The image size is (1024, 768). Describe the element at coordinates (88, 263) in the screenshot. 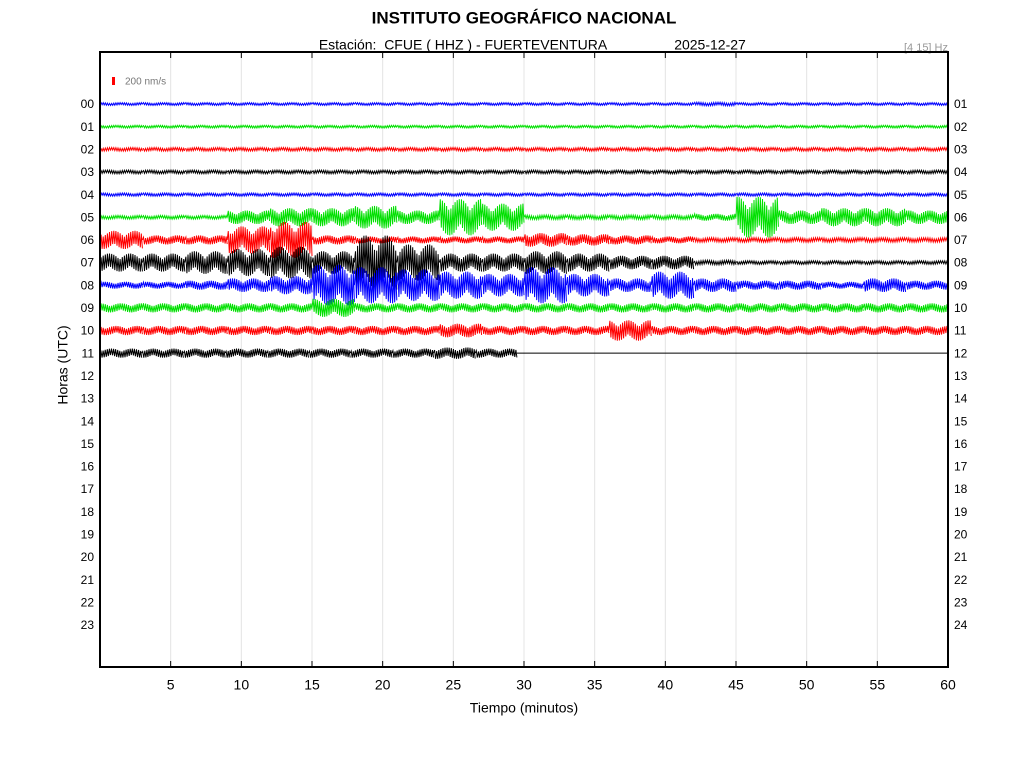

I see `row-label-left: 07` at that location.